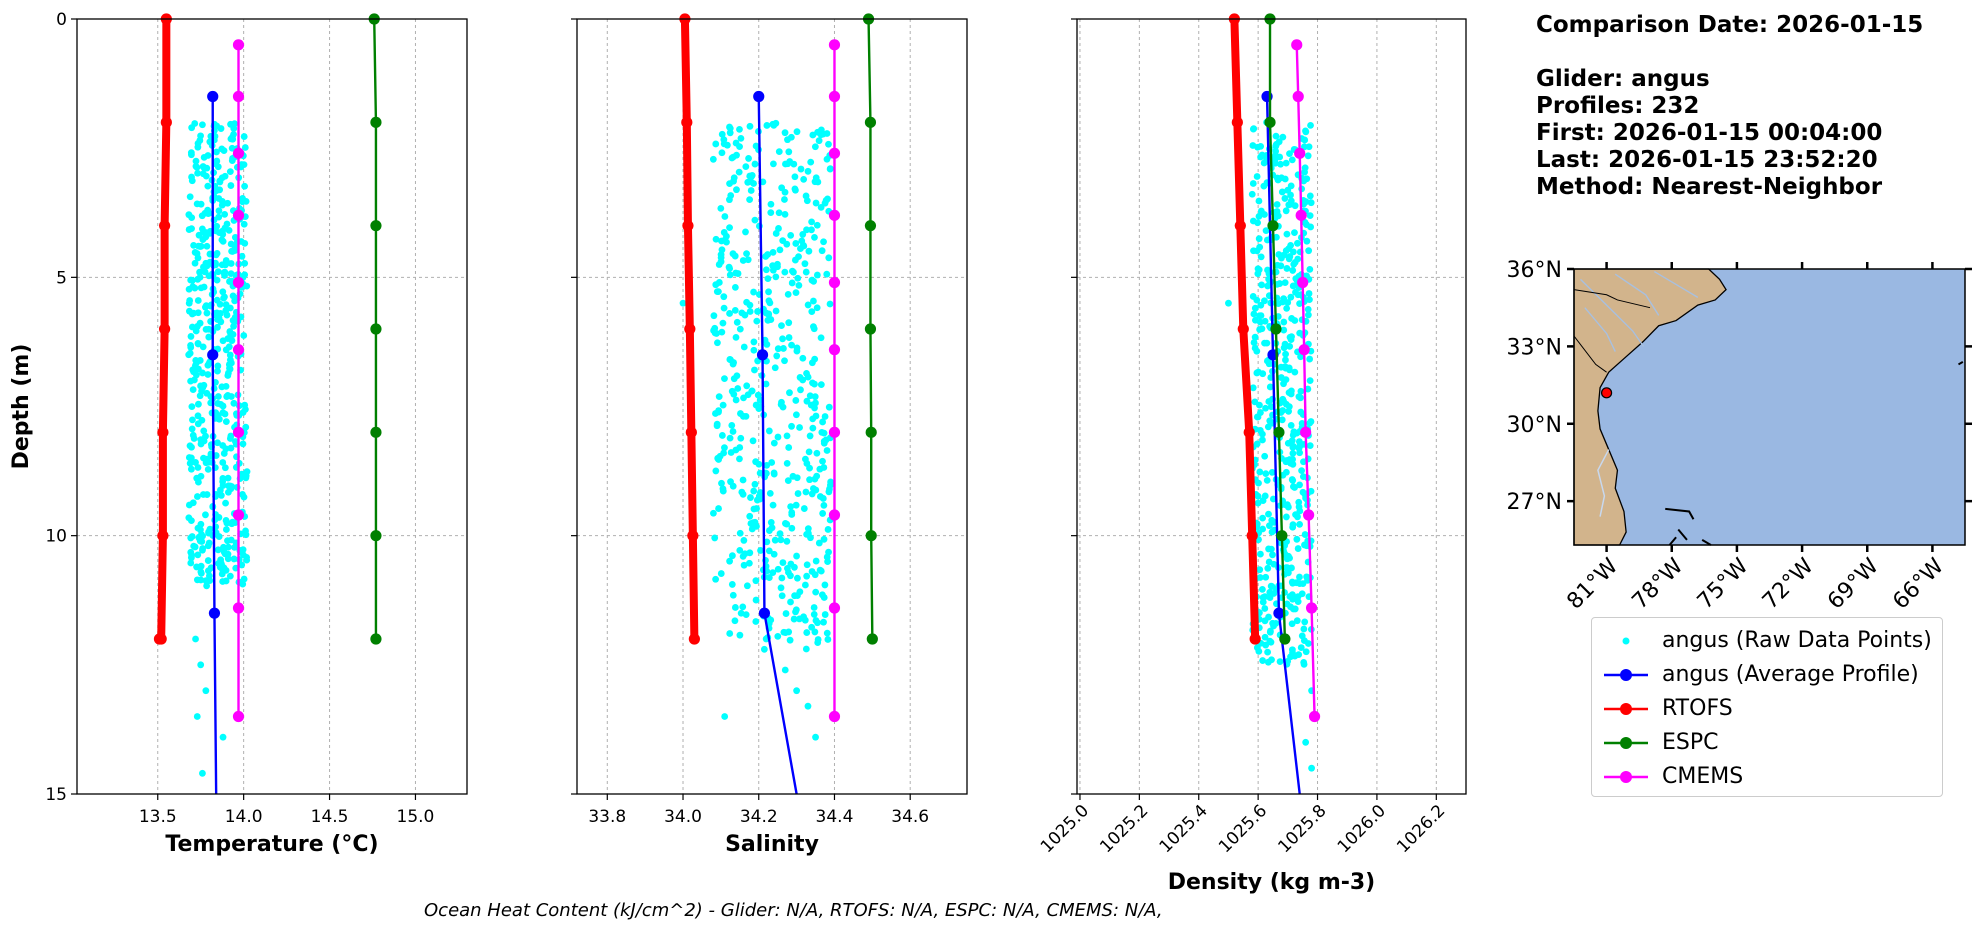 The image size is (1977, 934). What do you see at coordinates (416, 817) in the screenshot?
I see `x-tick-label: 15.0` at bounding box center [416, 817].